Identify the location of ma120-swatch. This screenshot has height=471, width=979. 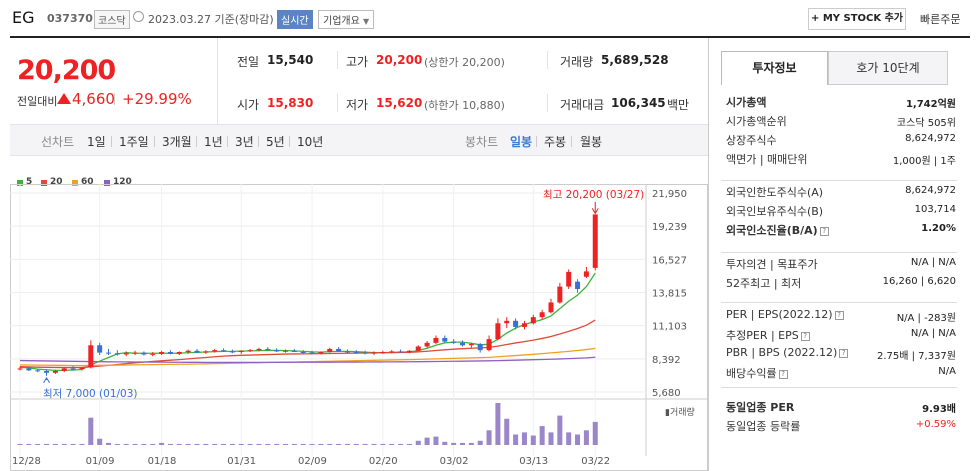
(107, 183).